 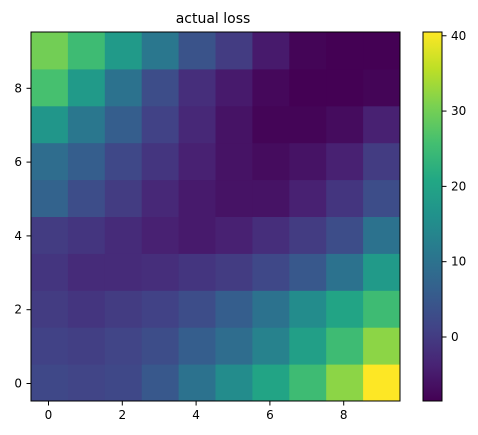 What do you see at coordinates (458, 262) in the screenshot?
I see `colorbar-tick-label: 10` at bounding box center [458, 262].